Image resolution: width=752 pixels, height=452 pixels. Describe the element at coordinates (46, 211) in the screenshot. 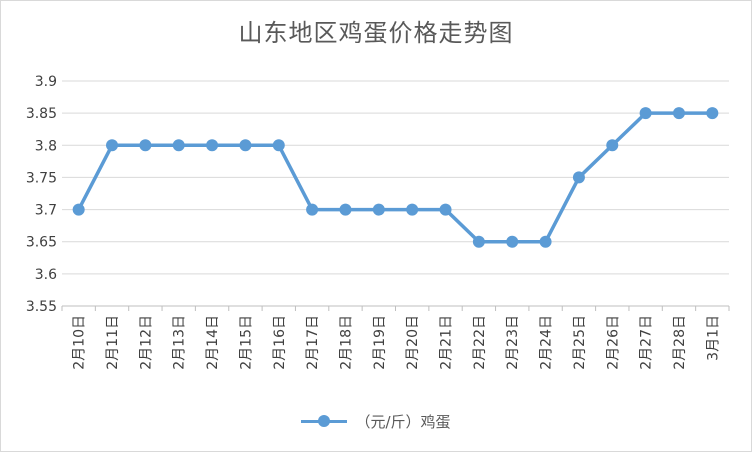

I see `y-tick-label: 3.7` at that location.